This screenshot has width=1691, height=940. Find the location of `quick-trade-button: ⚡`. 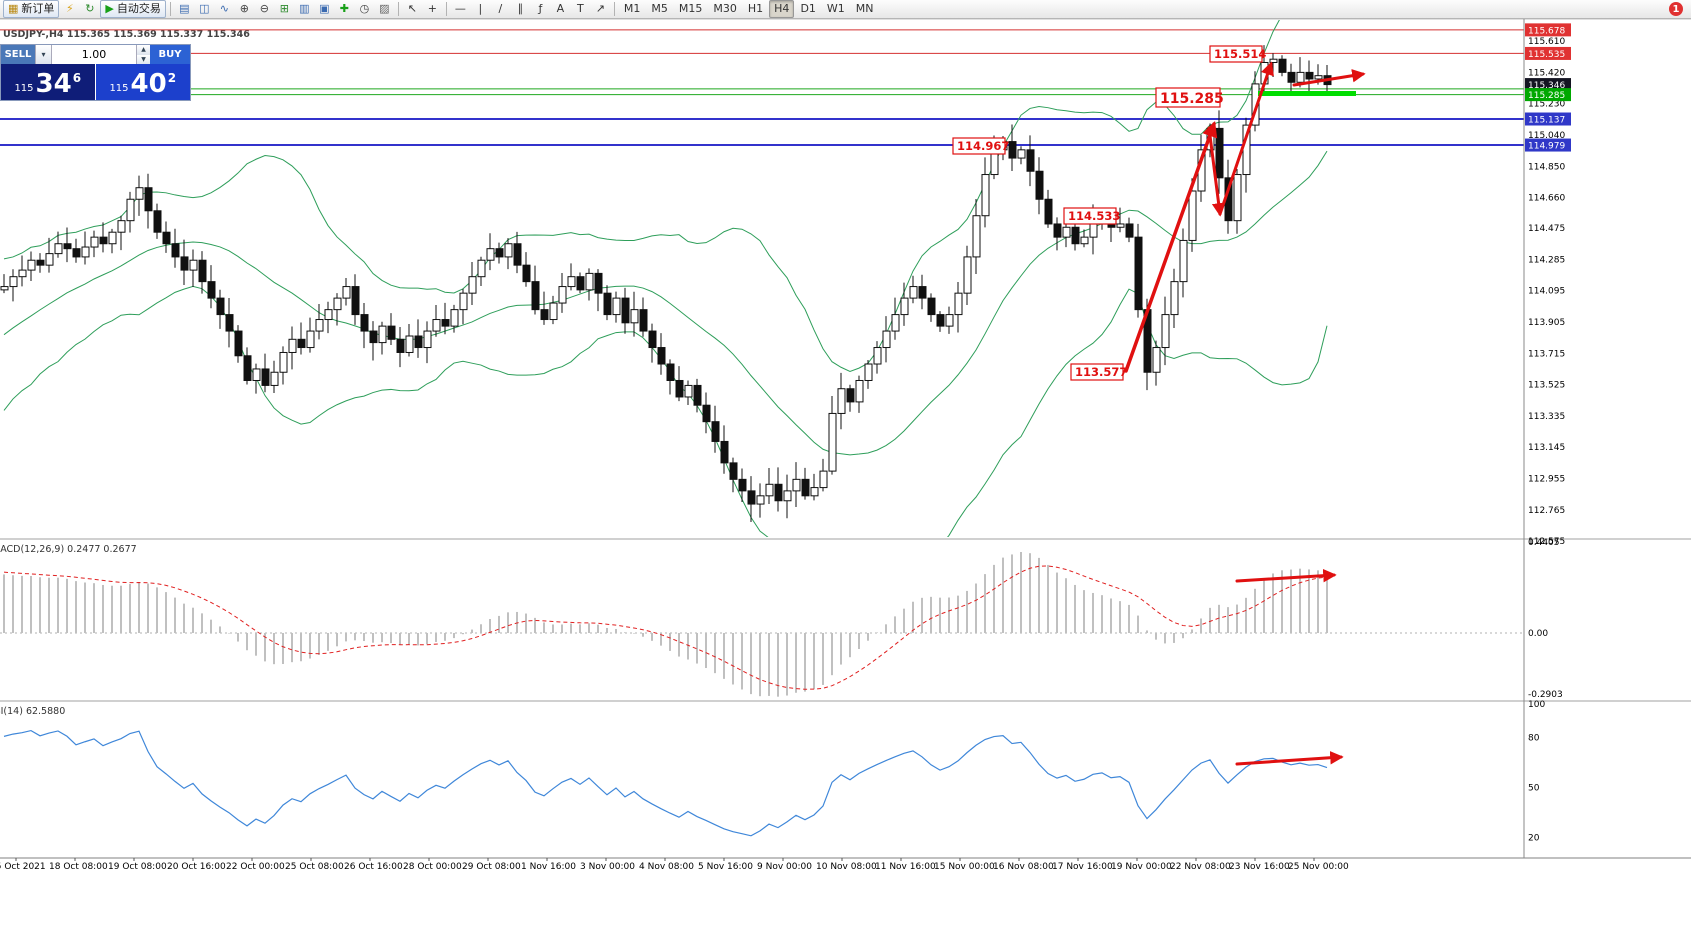

quick-trade-button: ⚡ is located at coordinates (69, 9).